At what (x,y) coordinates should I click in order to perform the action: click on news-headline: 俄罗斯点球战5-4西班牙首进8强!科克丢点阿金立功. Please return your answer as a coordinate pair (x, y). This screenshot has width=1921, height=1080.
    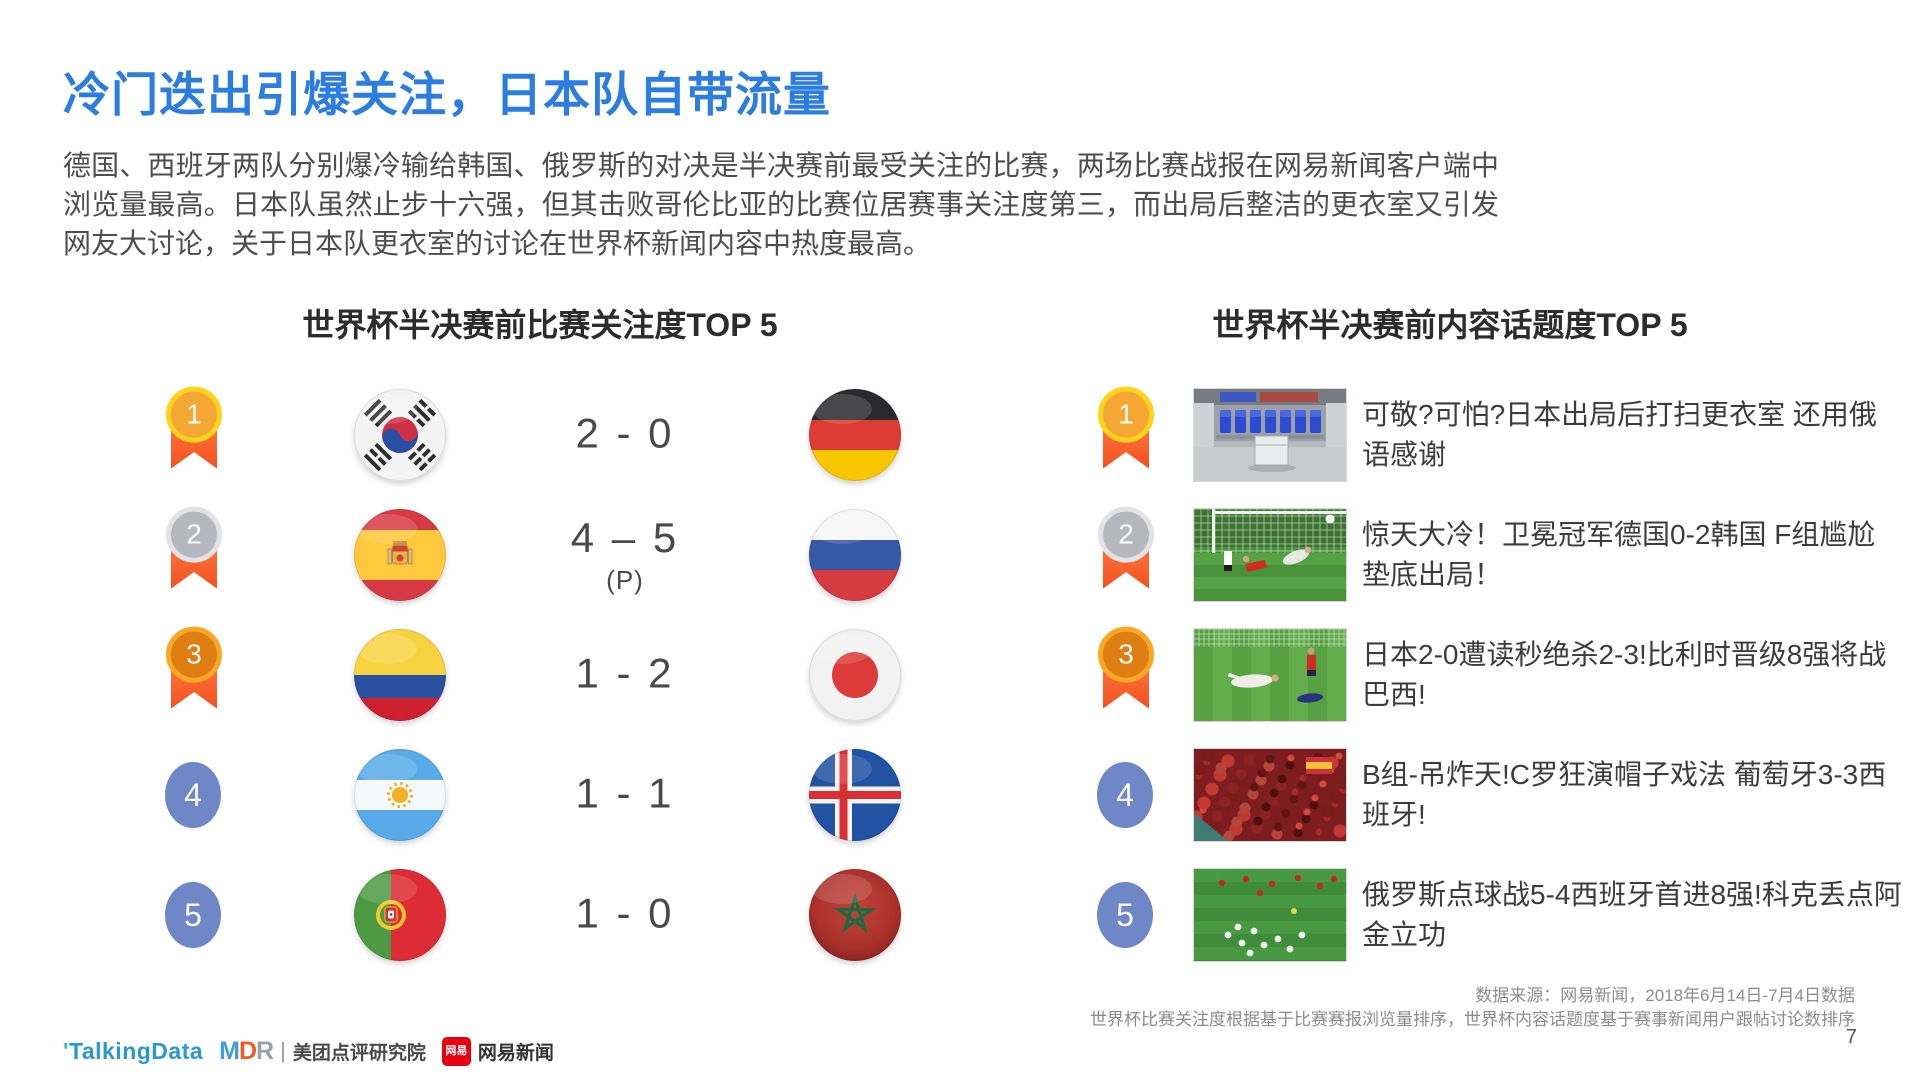
    Looking at the image, I should click on (1632, 914).